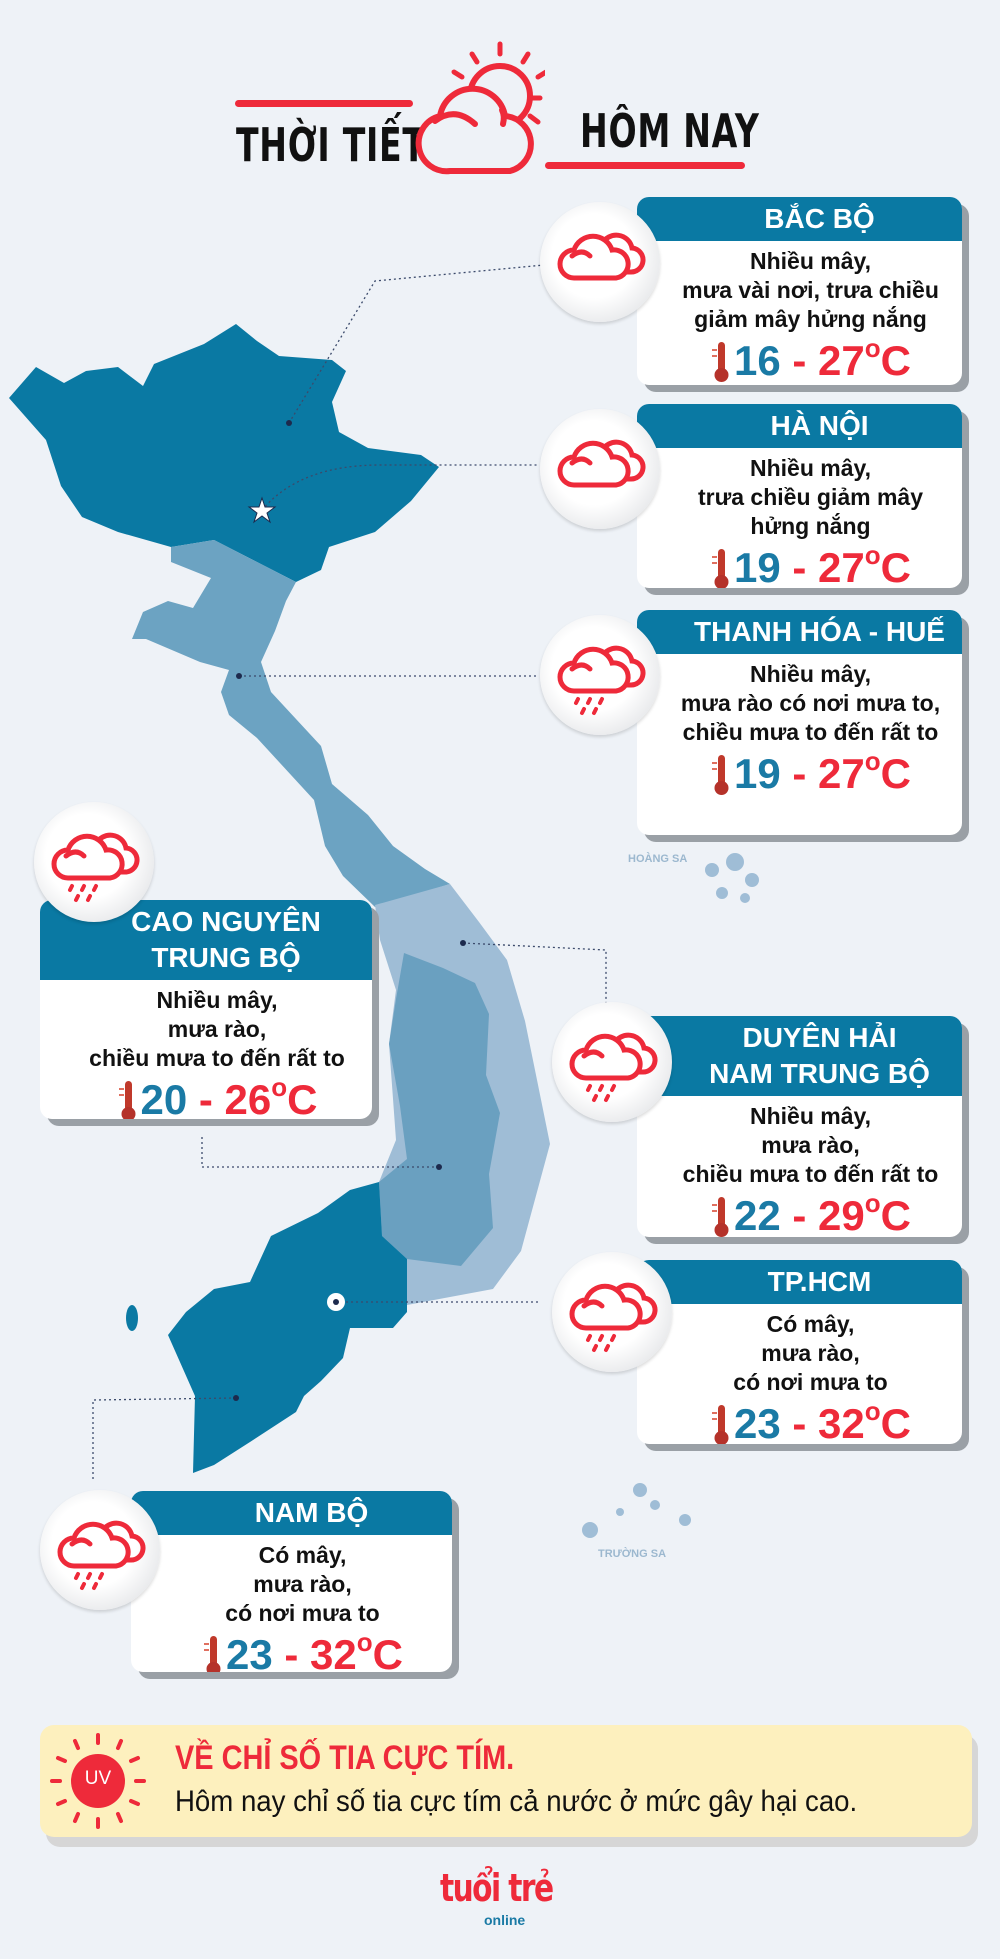 The height and width of the screenshot is (1959, 1000). I want to click on temperature-range: 20 - 26 o C, so click(217, 1095).